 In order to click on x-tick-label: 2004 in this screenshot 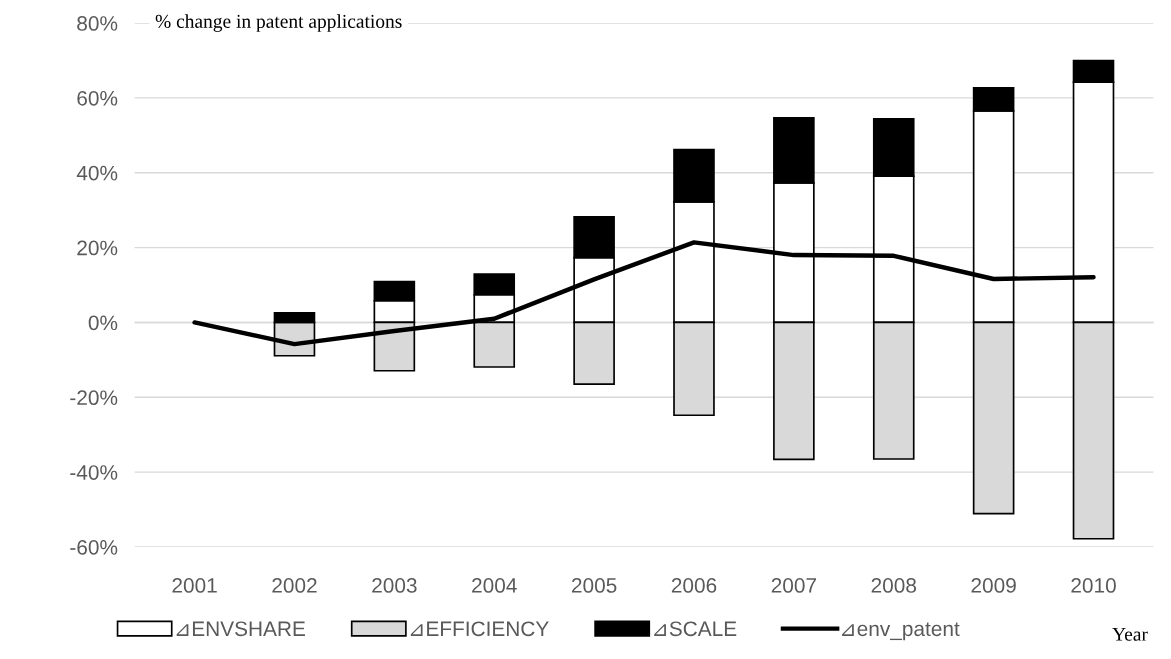, I will do `click(494, 585)`.